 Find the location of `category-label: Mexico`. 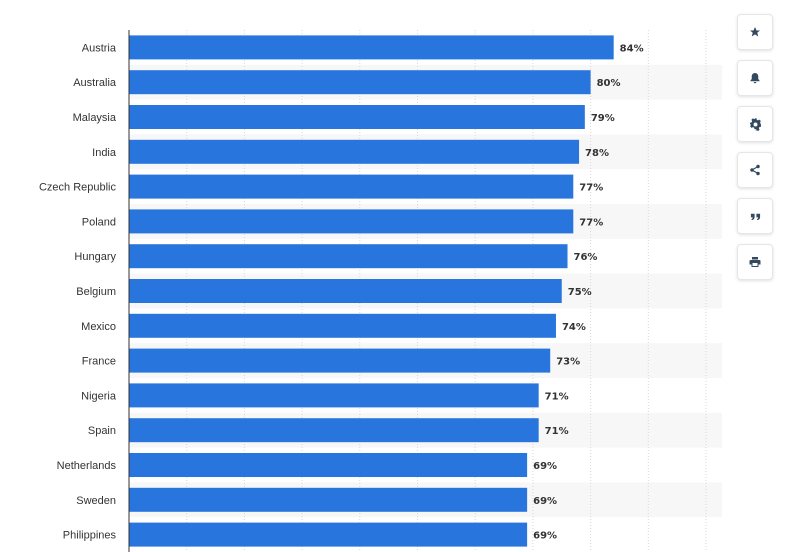

category-label: Mexico is located at coordinates (98, 327).